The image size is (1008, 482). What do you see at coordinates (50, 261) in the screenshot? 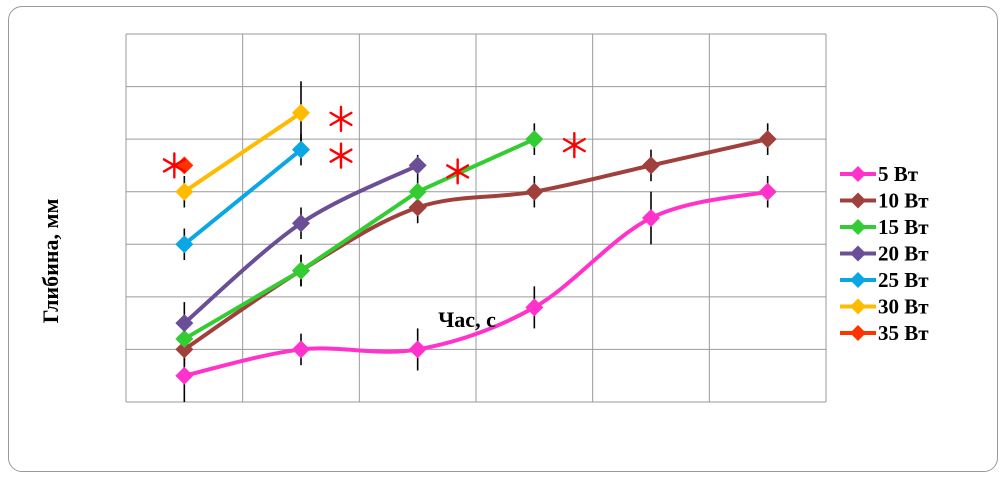
I see `y-axis-title: Глибина, мм` at bounding box center [50, 261].